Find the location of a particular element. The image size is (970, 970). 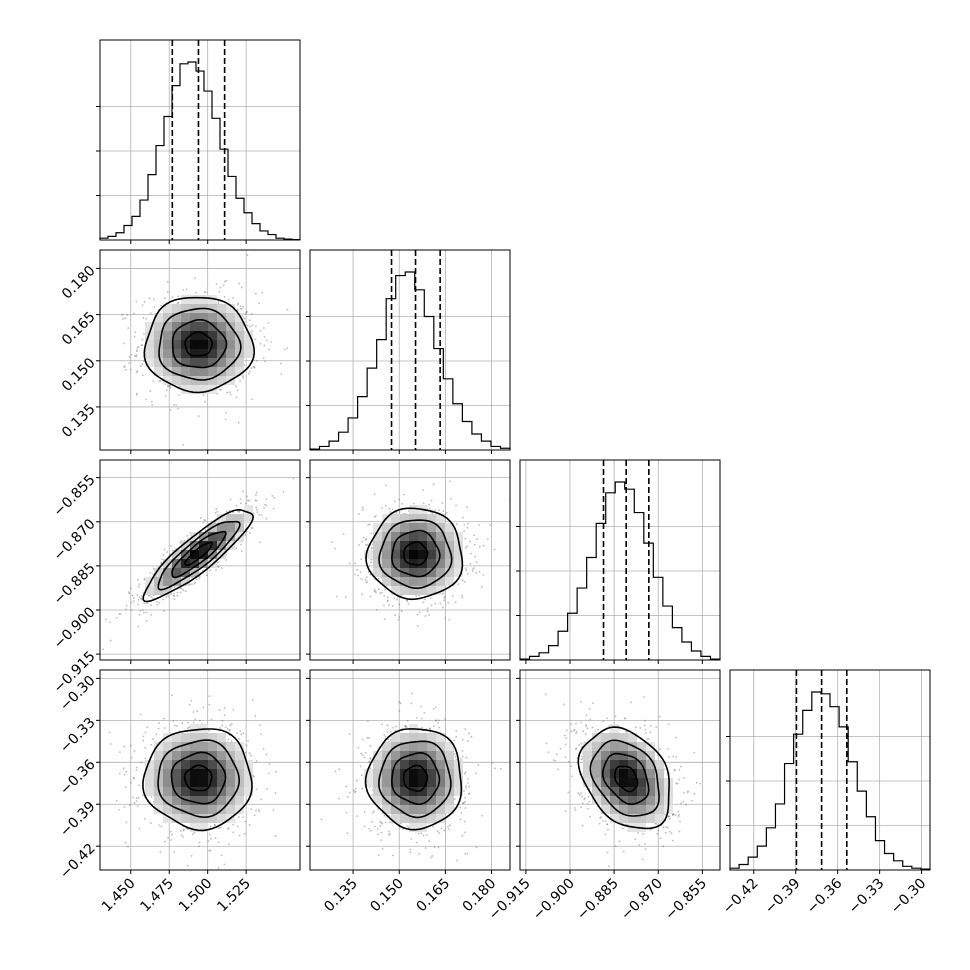

panel-frame is located at coordinates (200, 560).